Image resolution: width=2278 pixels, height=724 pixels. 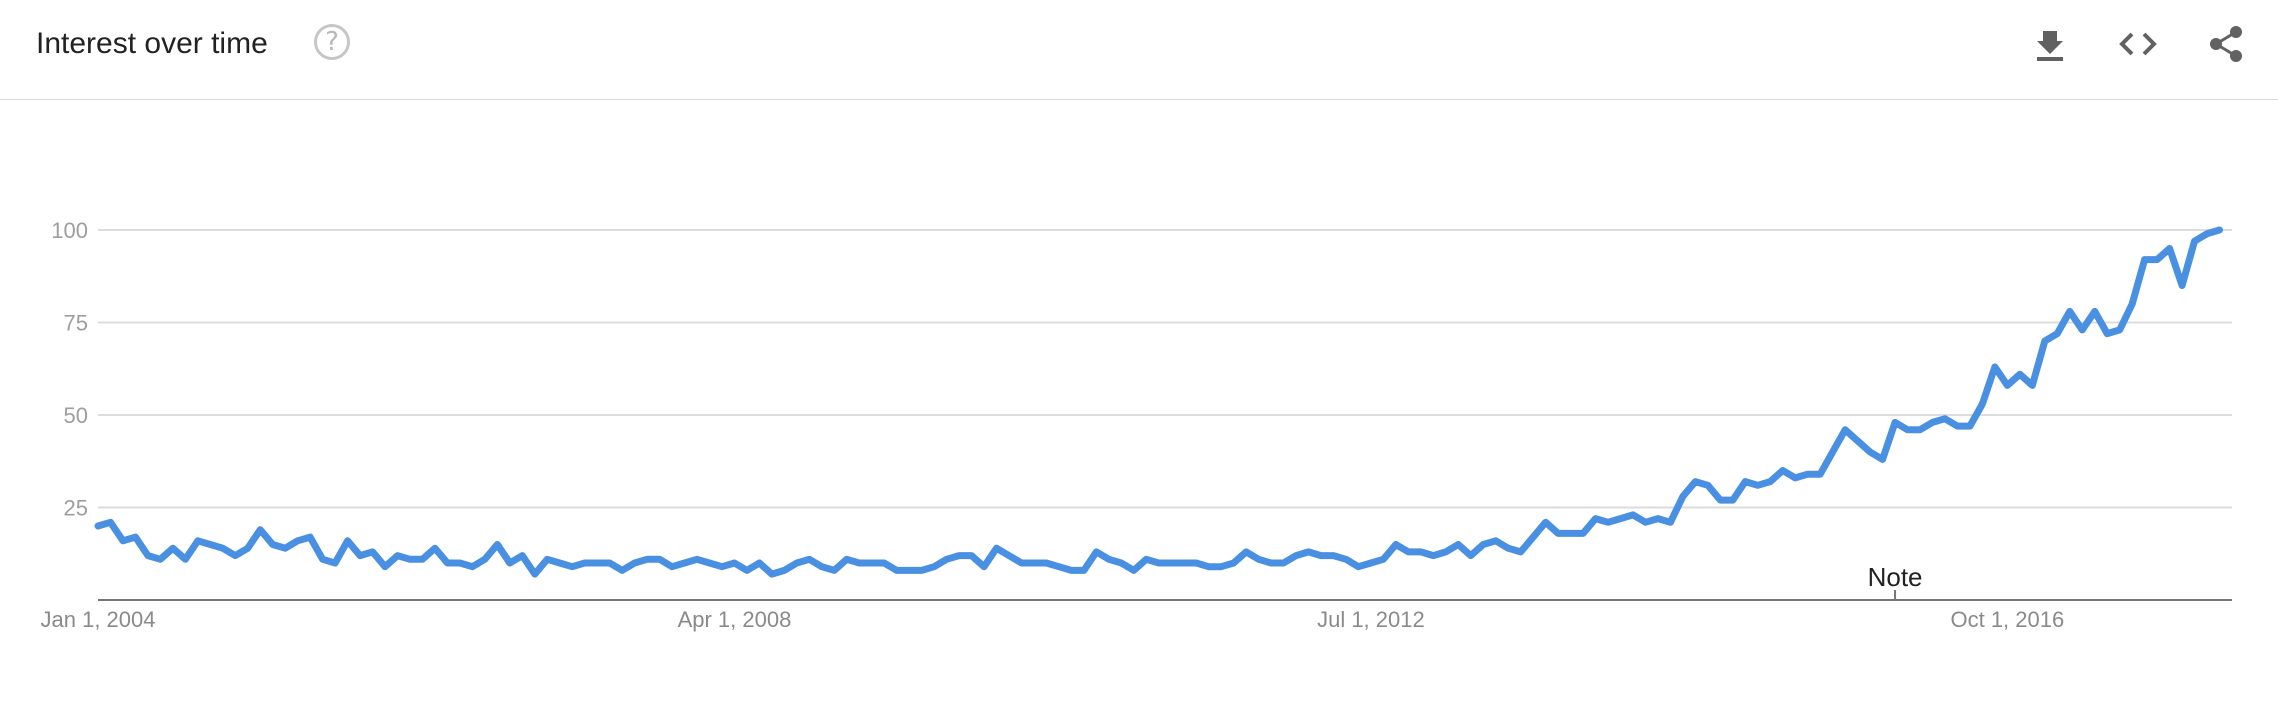 I want to click on y-tick-label: 50, so click(x=76, y=415).